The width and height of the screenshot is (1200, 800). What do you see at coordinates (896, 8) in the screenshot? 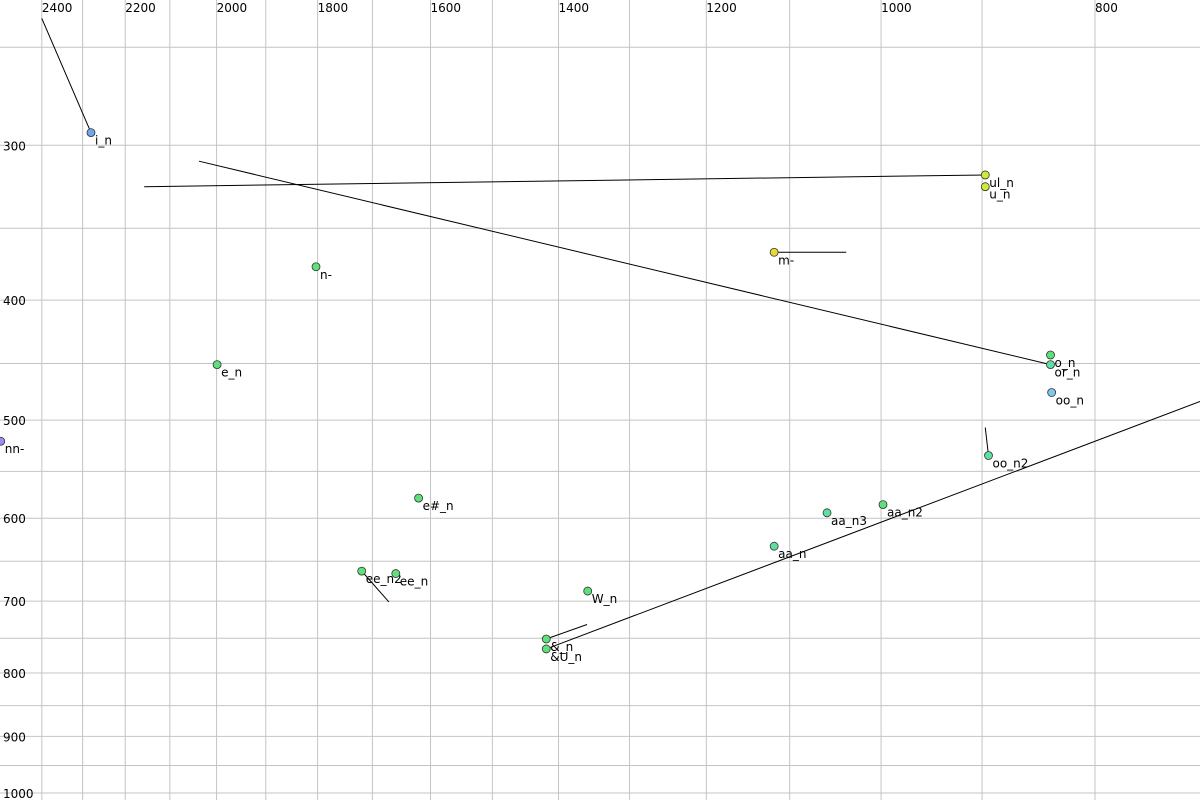
I see `x-tick-label: 1000` at bounding box center [896, 8].